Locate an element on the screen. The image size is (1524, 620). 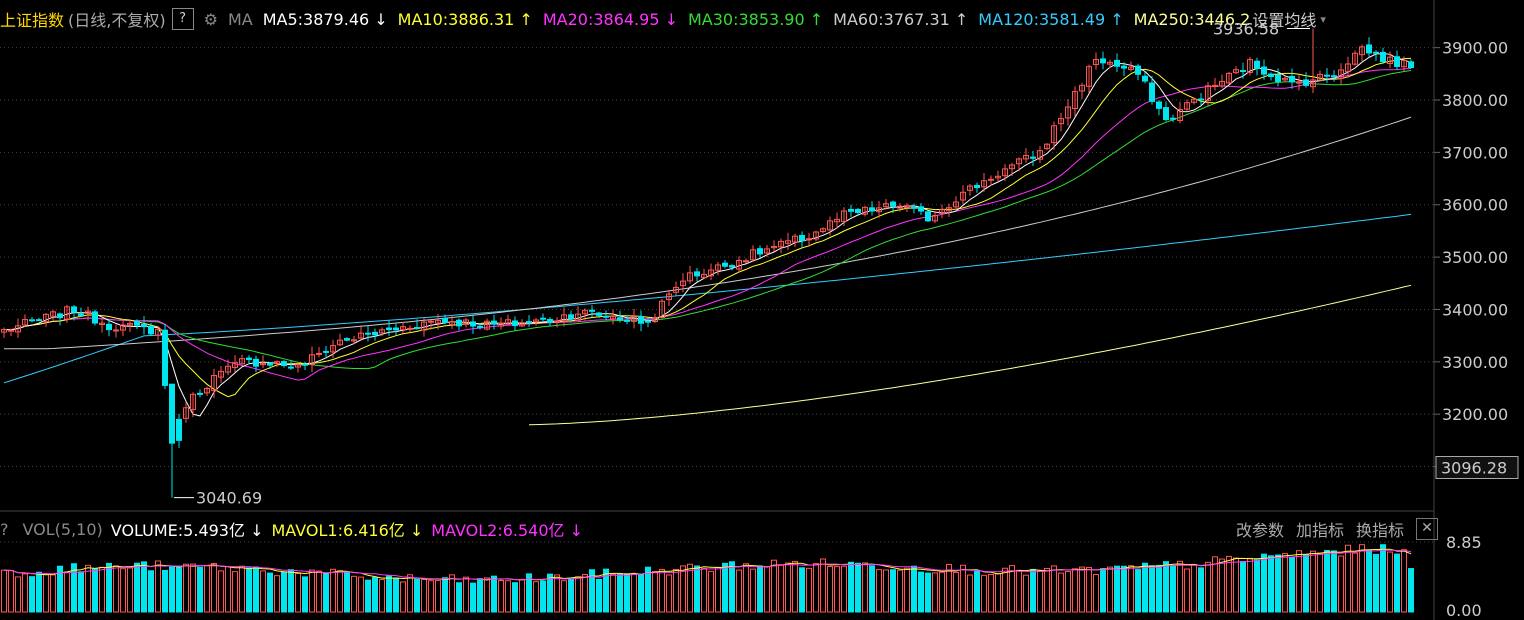
change-params-button: 改参数 is located at coordinates (1259, 530).